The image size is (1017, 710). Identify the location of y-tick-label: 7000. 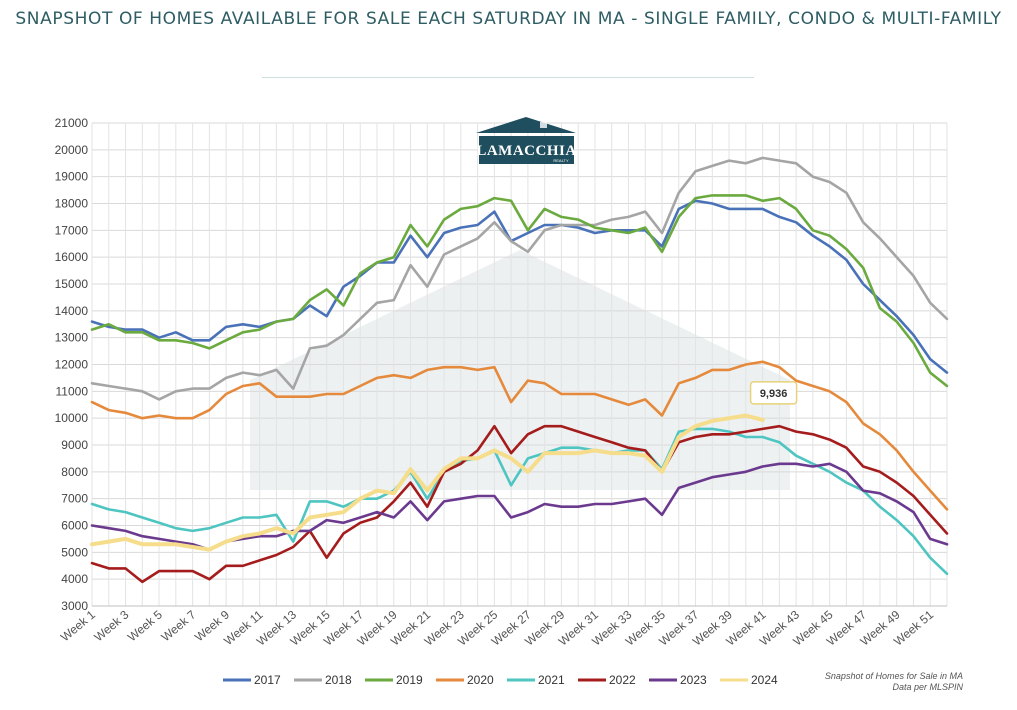
(74, 499).